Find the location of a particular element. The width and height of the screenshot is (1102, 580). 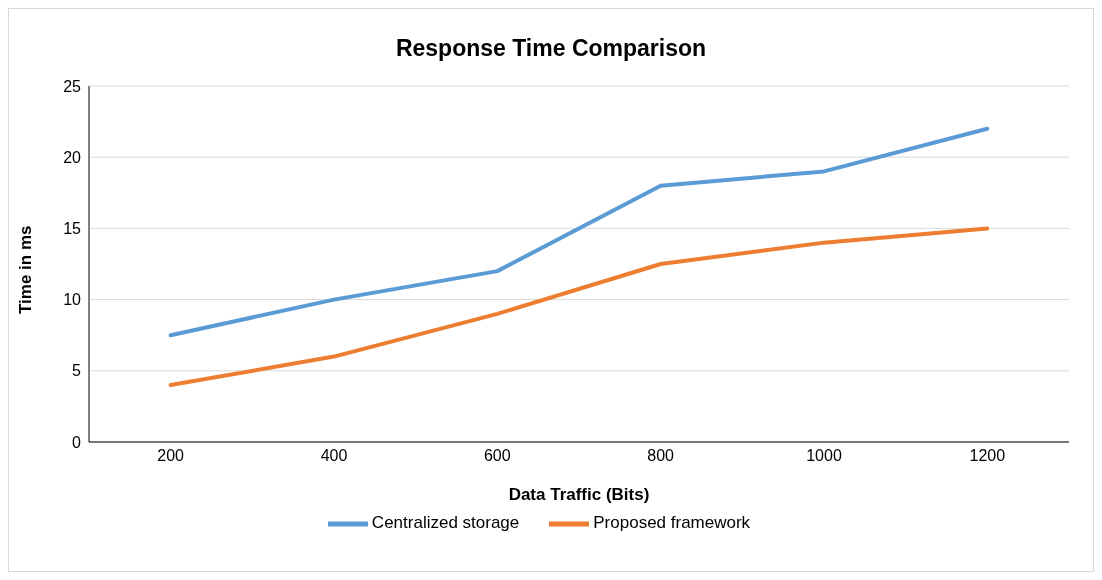

x-tick-label: 200 is located at coordinates (171, 456).